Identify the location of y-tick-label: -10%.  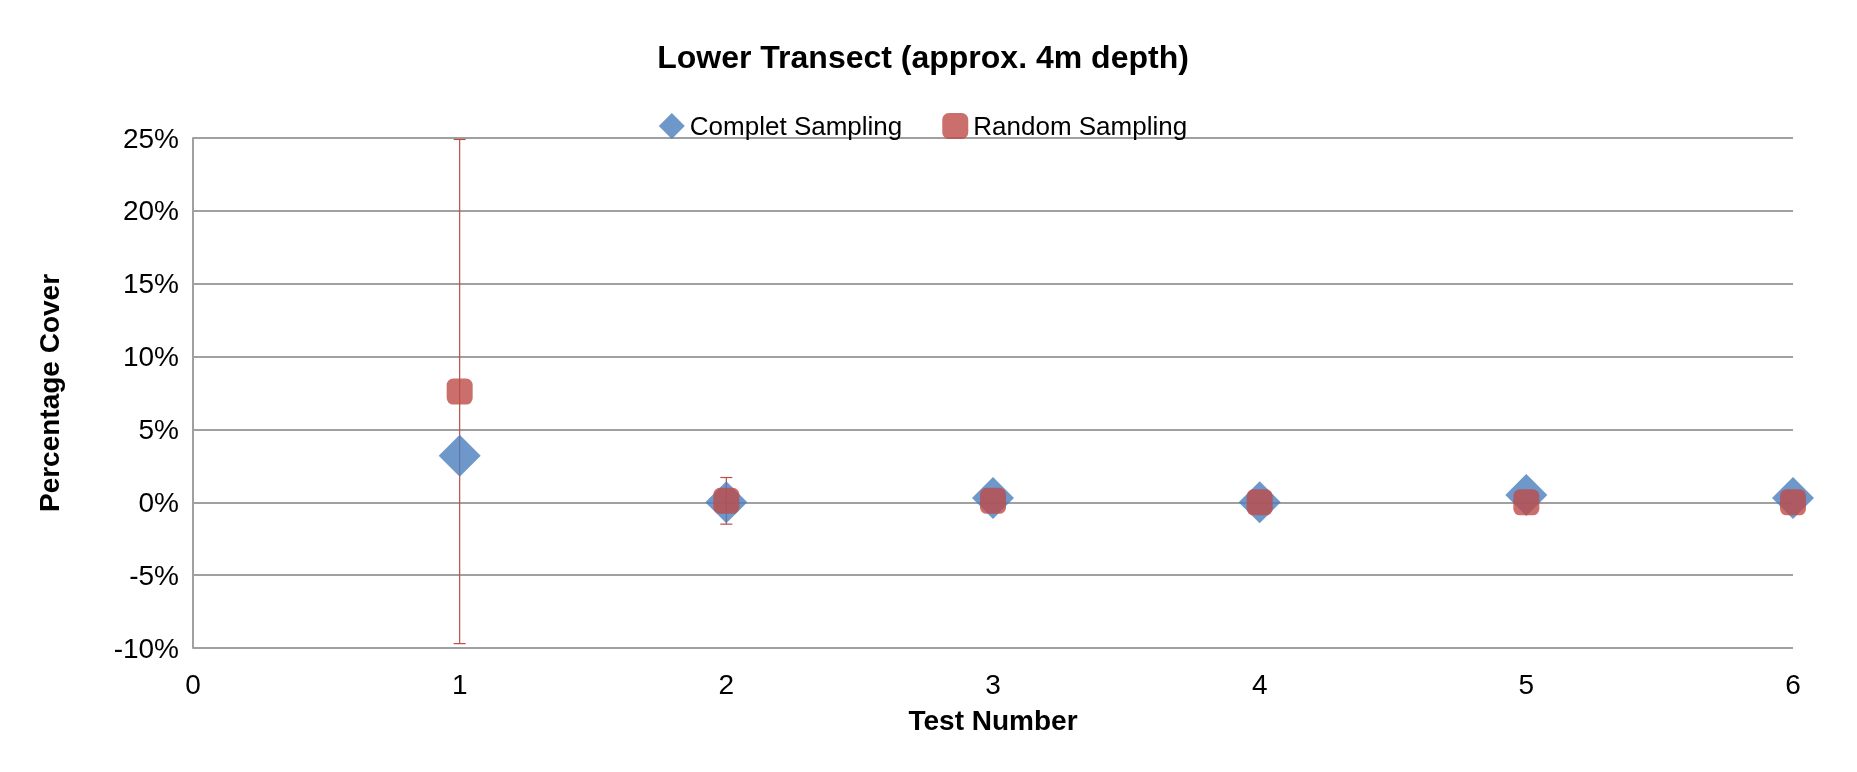
(146, 648).